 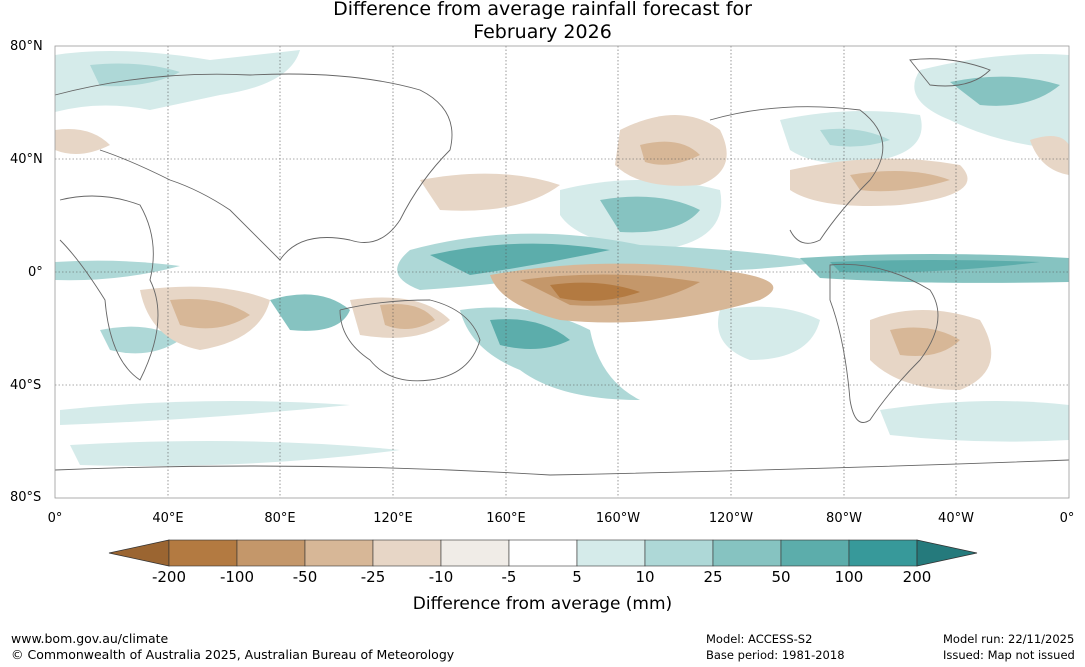 I want to click on lat-label-80n: 80°N, so click(x=26, y=46).